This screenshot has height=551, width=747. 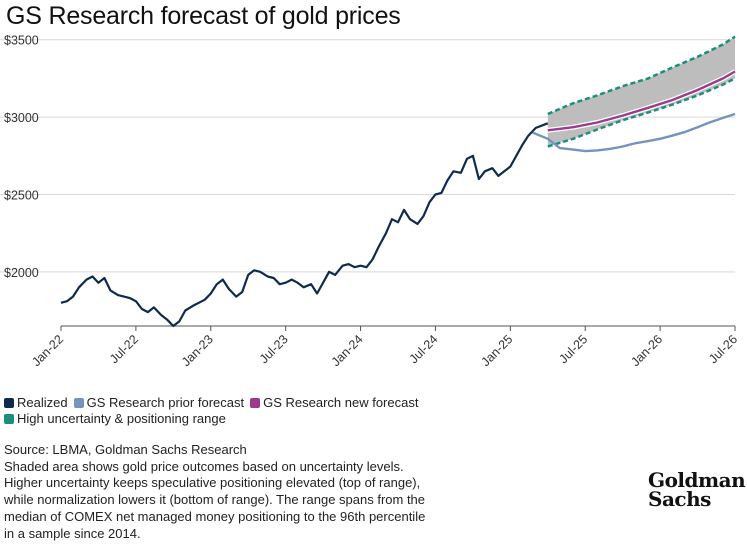 I want to click on footnote-line: in a sample since 2014., so click(x=72, y=533).